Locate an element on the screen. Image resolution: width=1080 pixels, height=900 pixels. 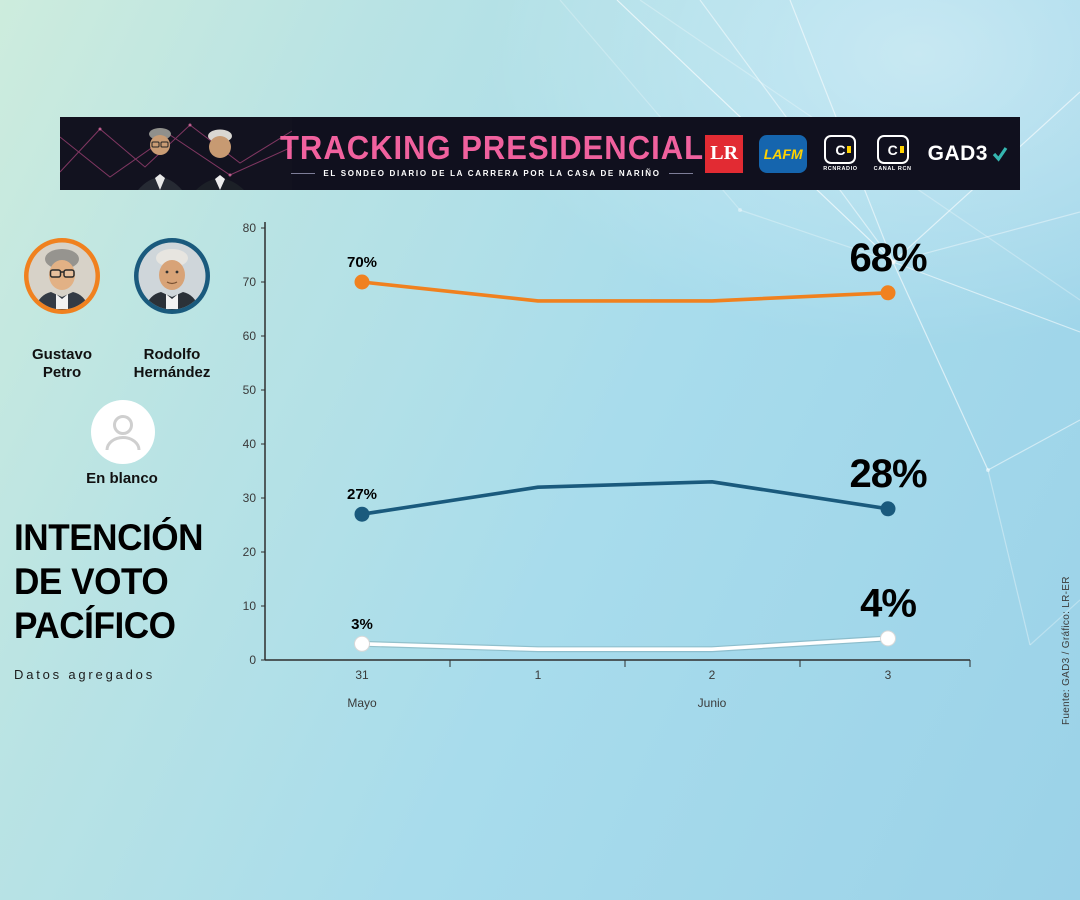
svg-text: 28% is located at coordinates (887, 474).